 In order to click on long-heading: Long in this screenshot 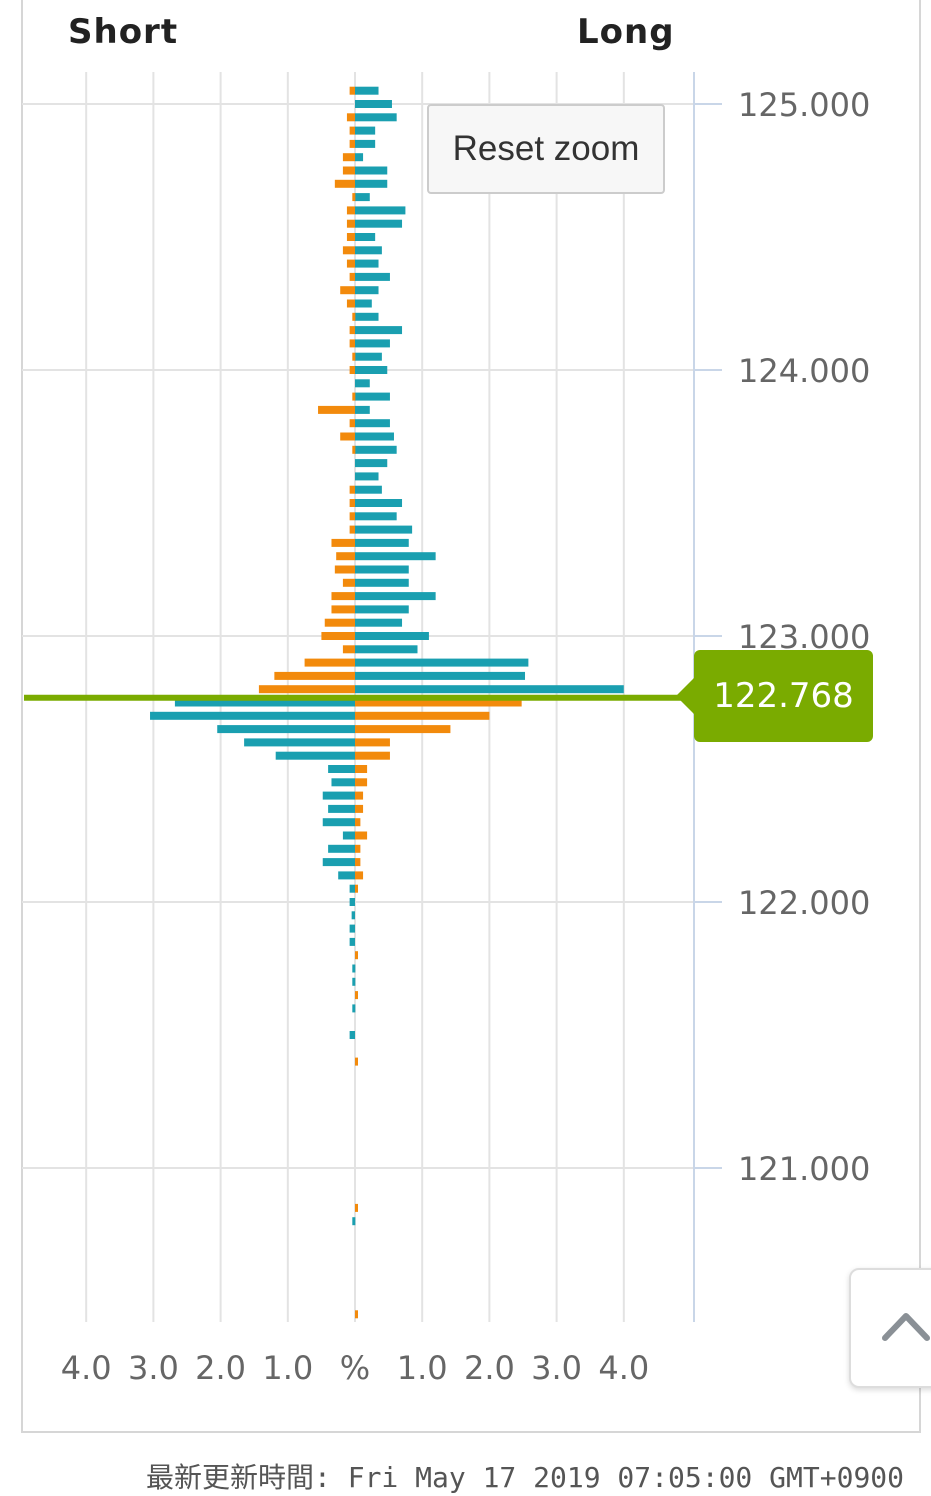, I will do `click(626, 32)`.